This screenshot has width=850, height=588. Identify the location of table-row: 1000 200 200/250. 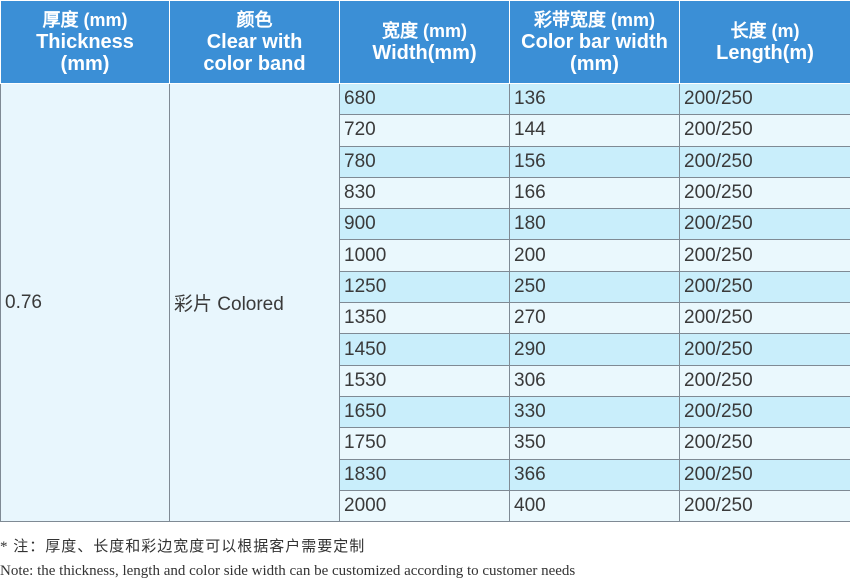
(425, 255).